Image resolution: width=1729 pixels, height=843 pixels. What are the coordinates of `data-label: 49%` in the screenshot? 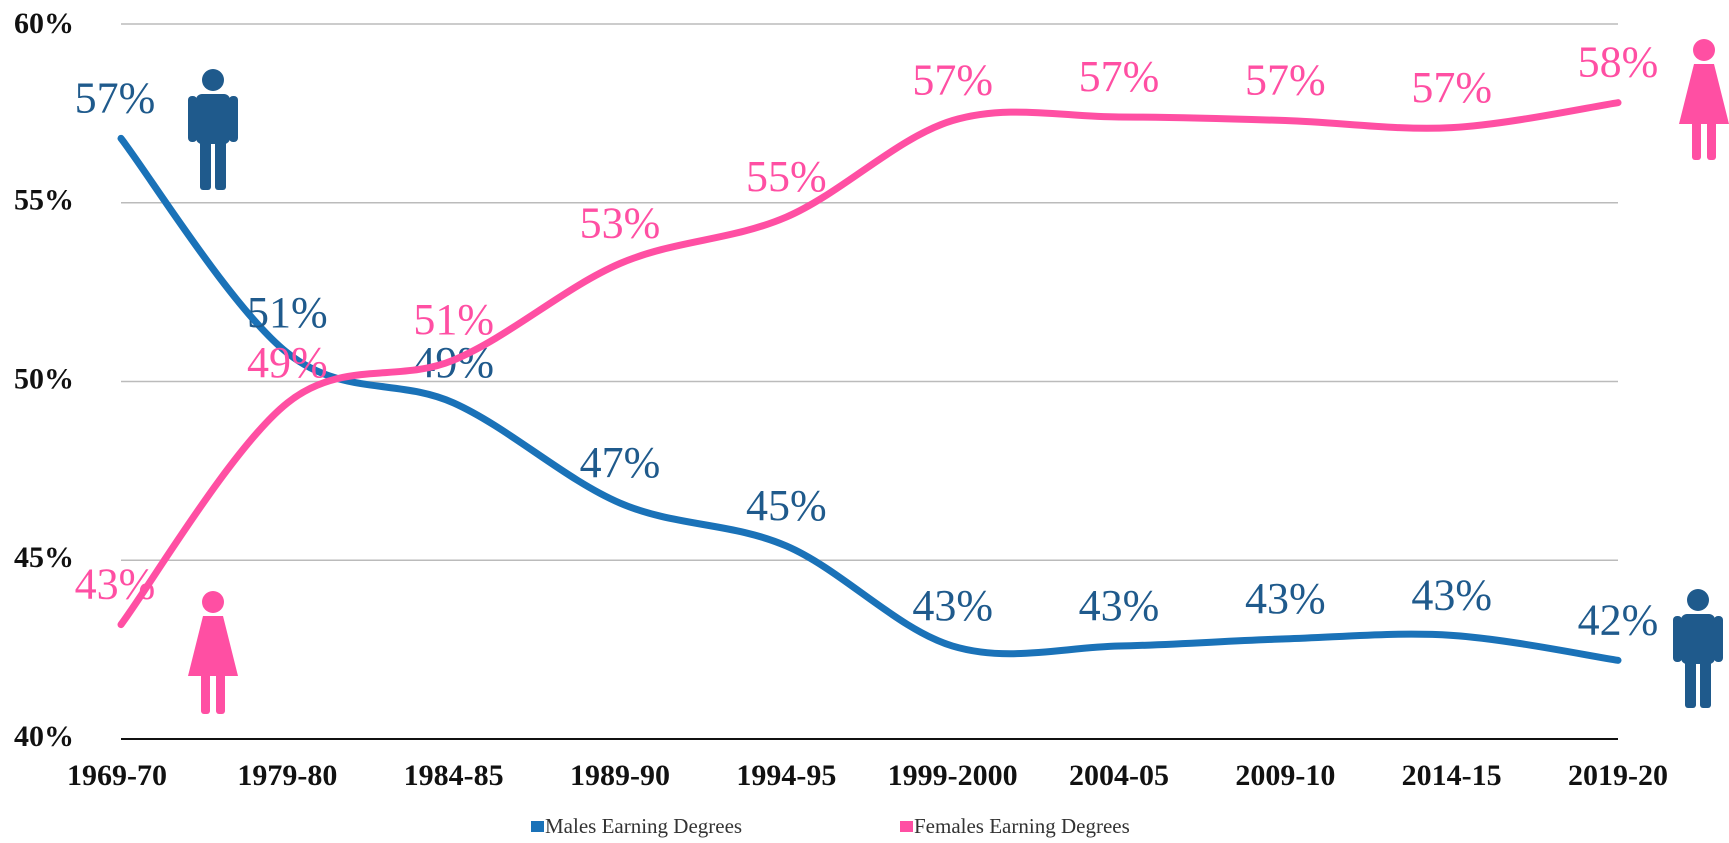 It's located at (287, 362).